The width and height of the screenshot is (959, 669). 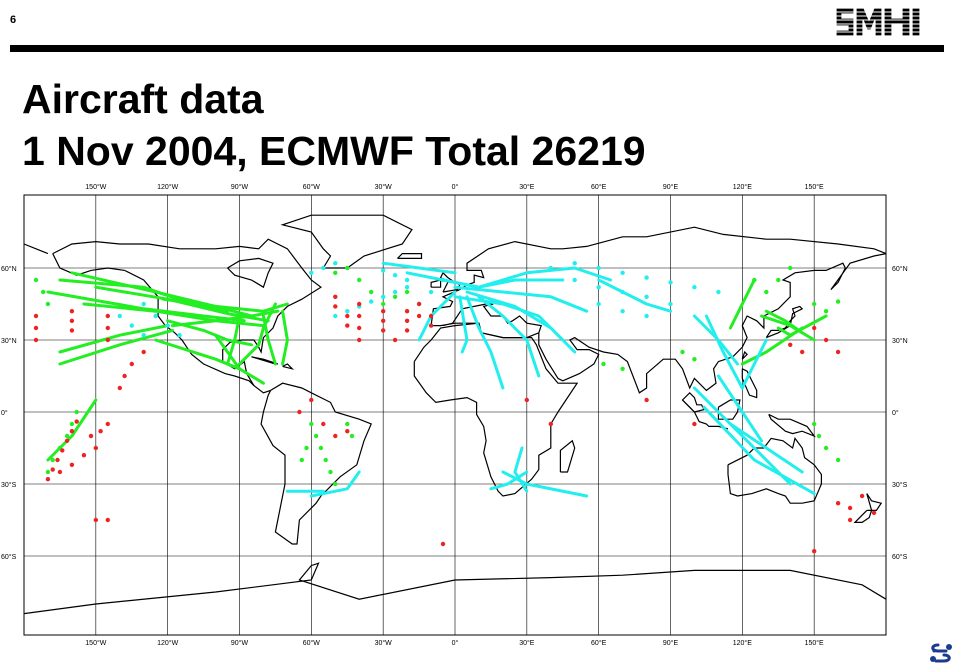 What do you see at coordinates (895, 413) in the screenshot?
I see `lat-label-right: 0°` at bounding box center [895, 413].